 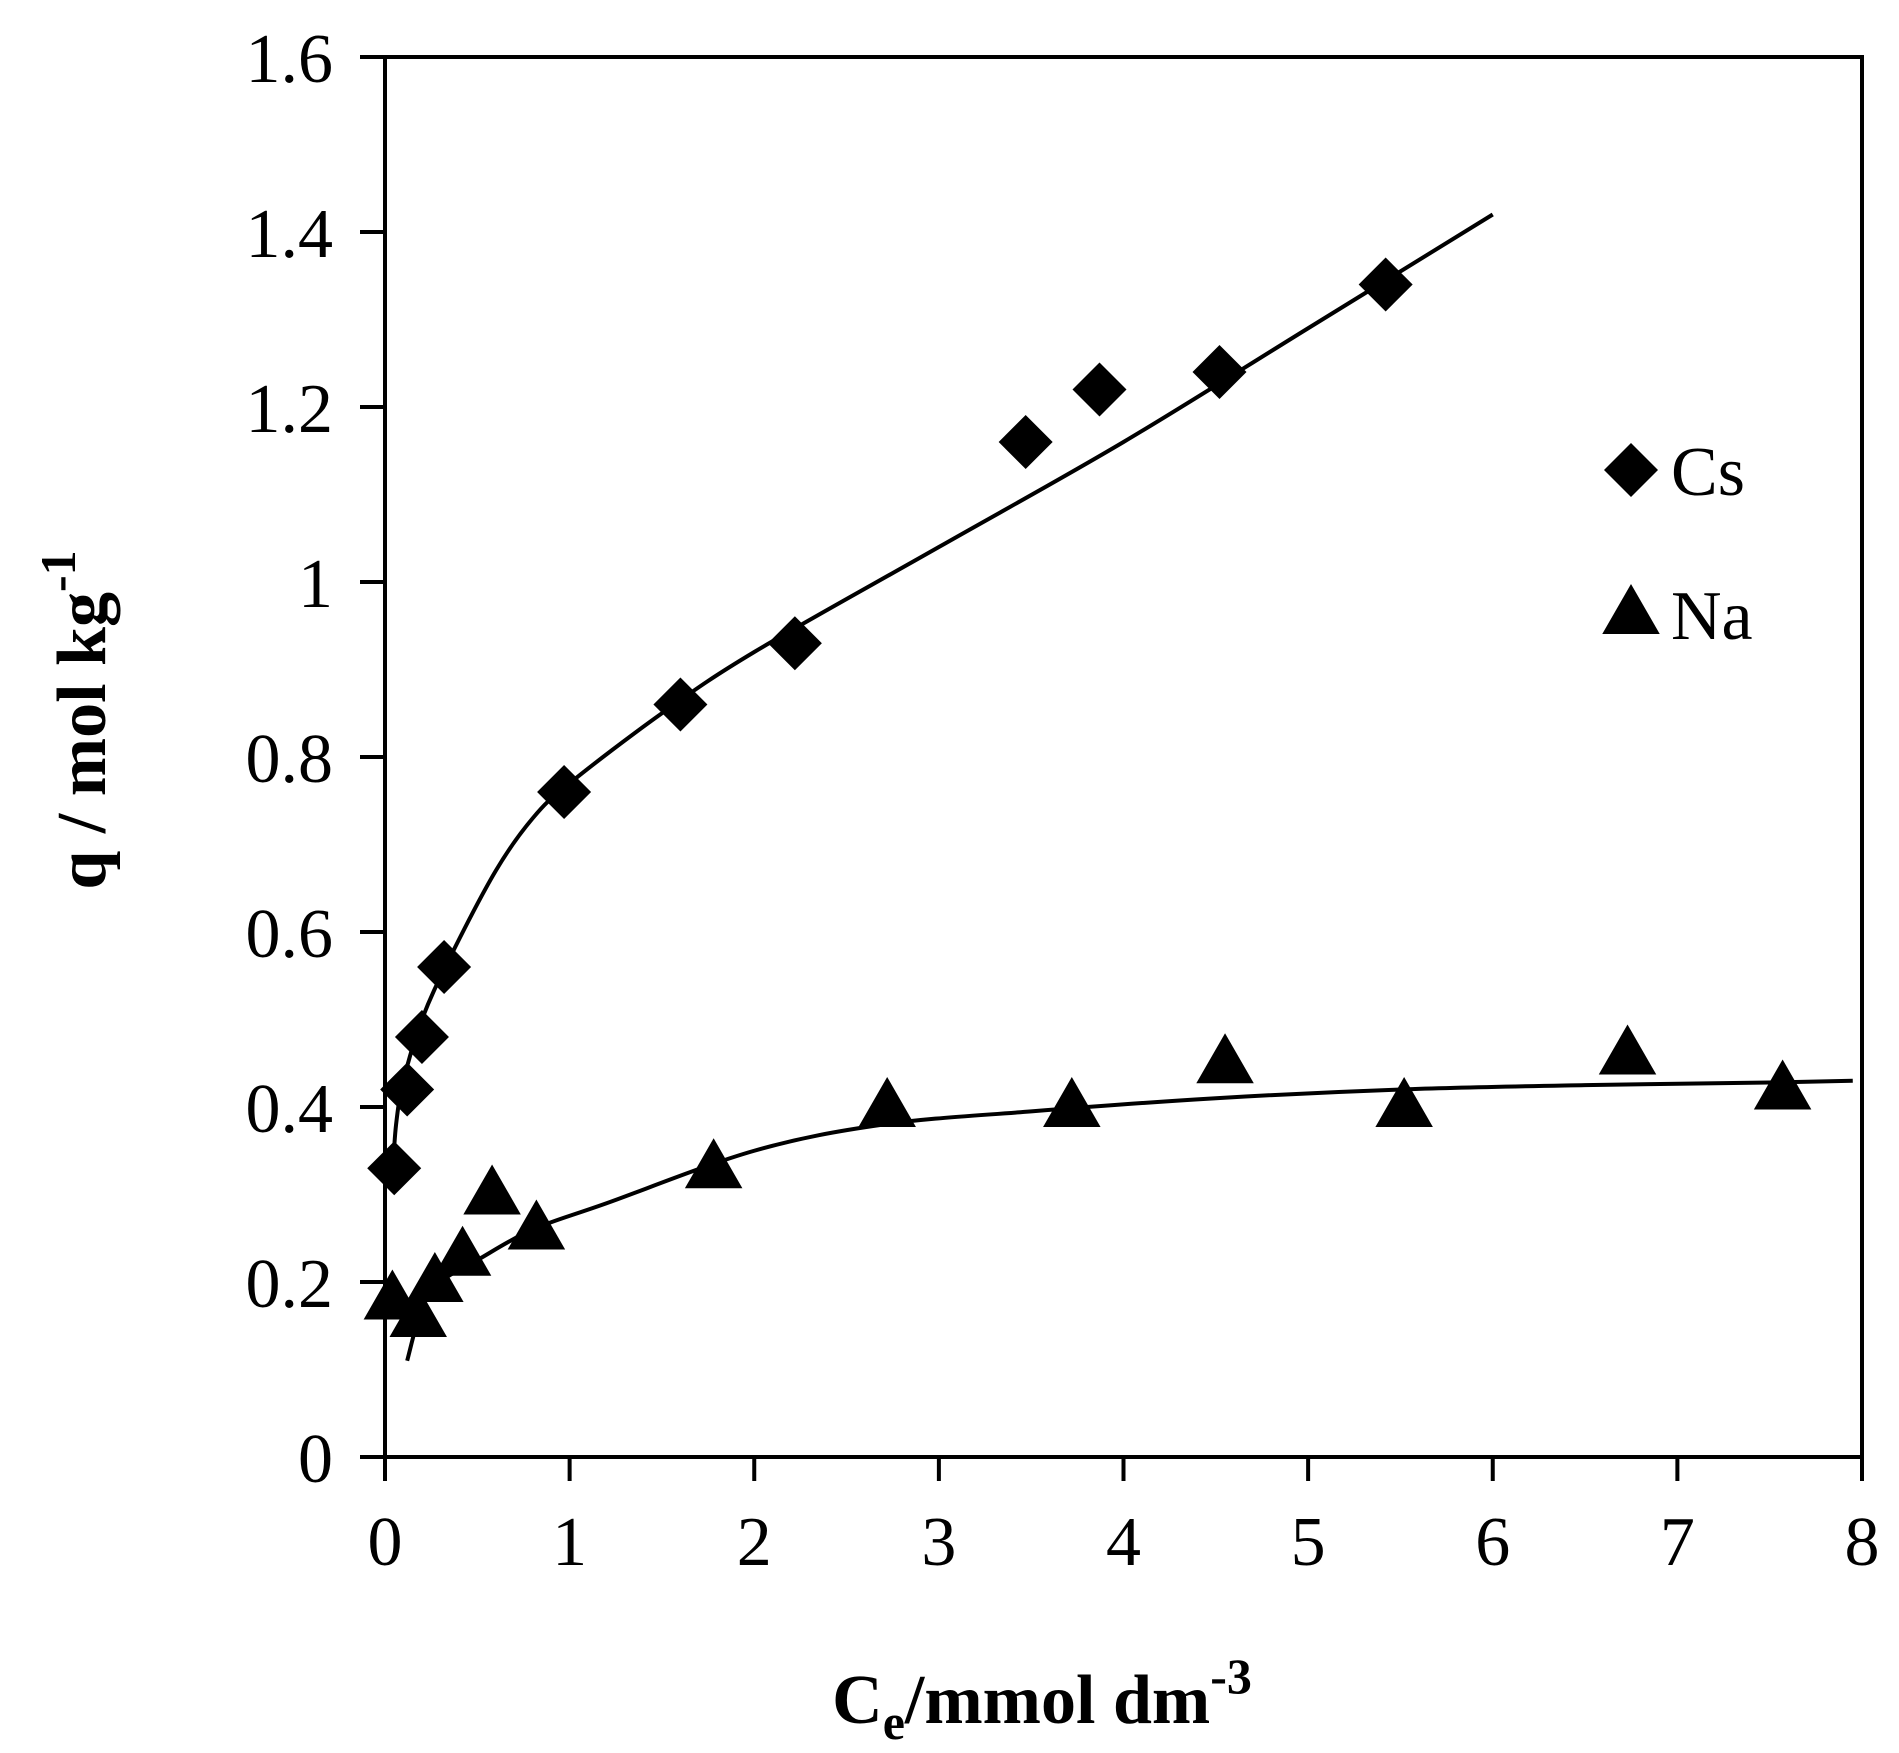 I want to click on legend-marker-cs, so click(x=1631, y=470).